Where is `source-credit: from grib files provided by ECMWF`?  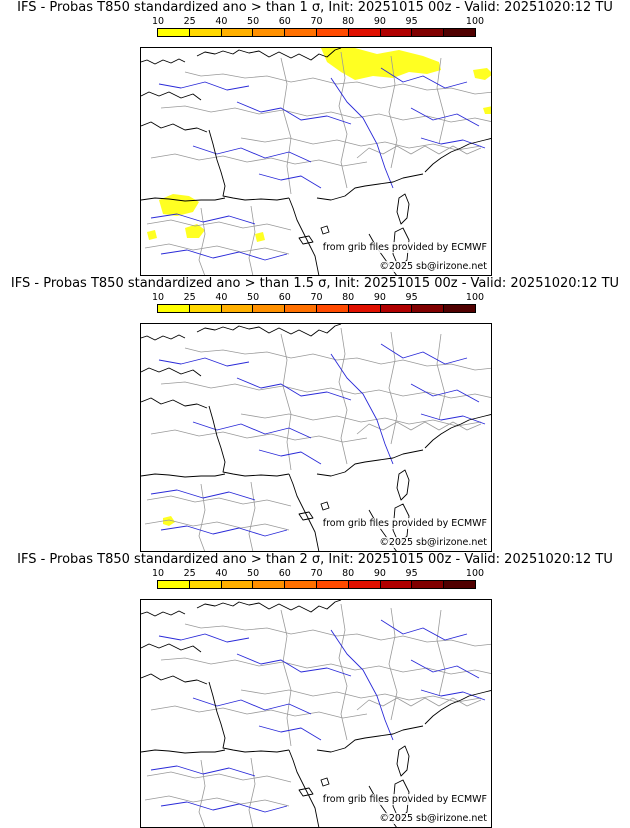
source-credit: from grib files provided by ECMWF is located at coordinates (404, 799).